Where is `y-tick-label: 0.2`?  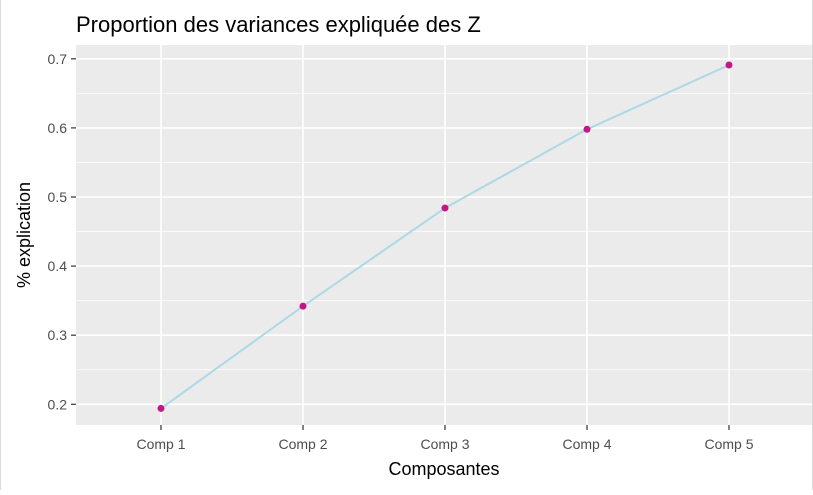 y-tick-label: 0.2 is located at coordinates (58, 404).